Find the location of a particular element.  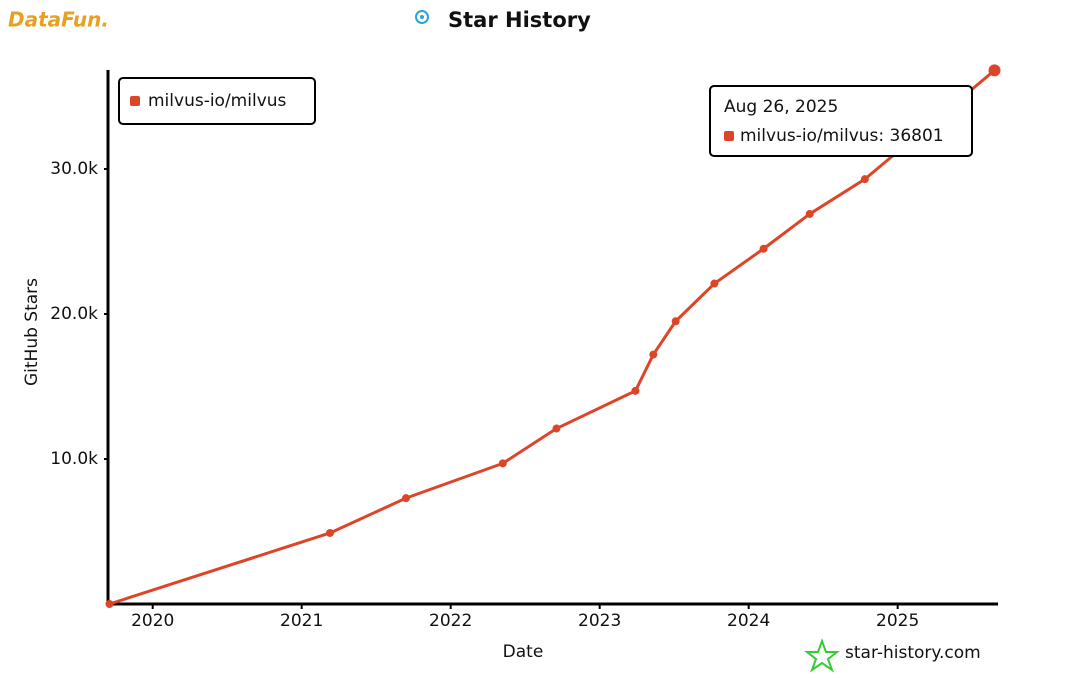

tooltip-box is located at coordinates (841, 121).